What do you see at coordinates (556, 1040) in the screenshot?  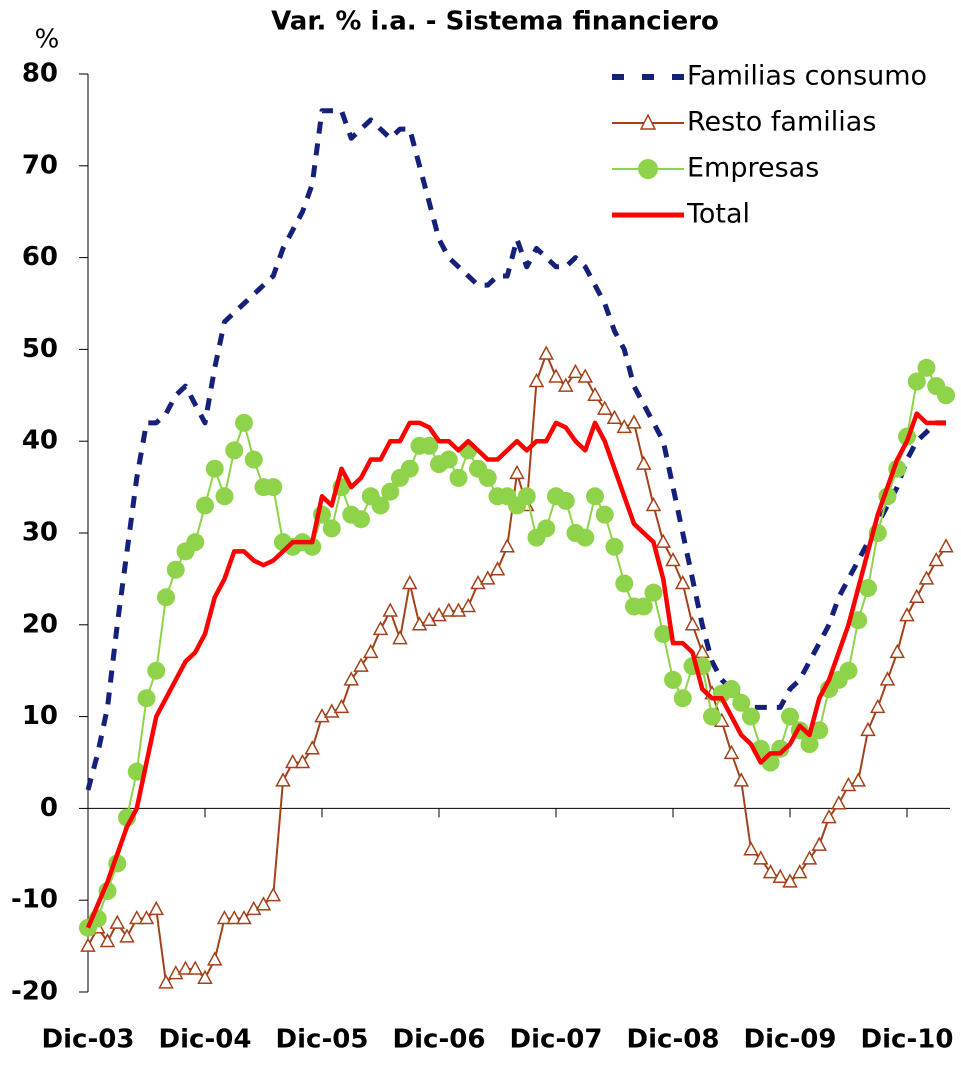 I see `x-tick-label: Dic-07` at bounding box center [556, 1040].